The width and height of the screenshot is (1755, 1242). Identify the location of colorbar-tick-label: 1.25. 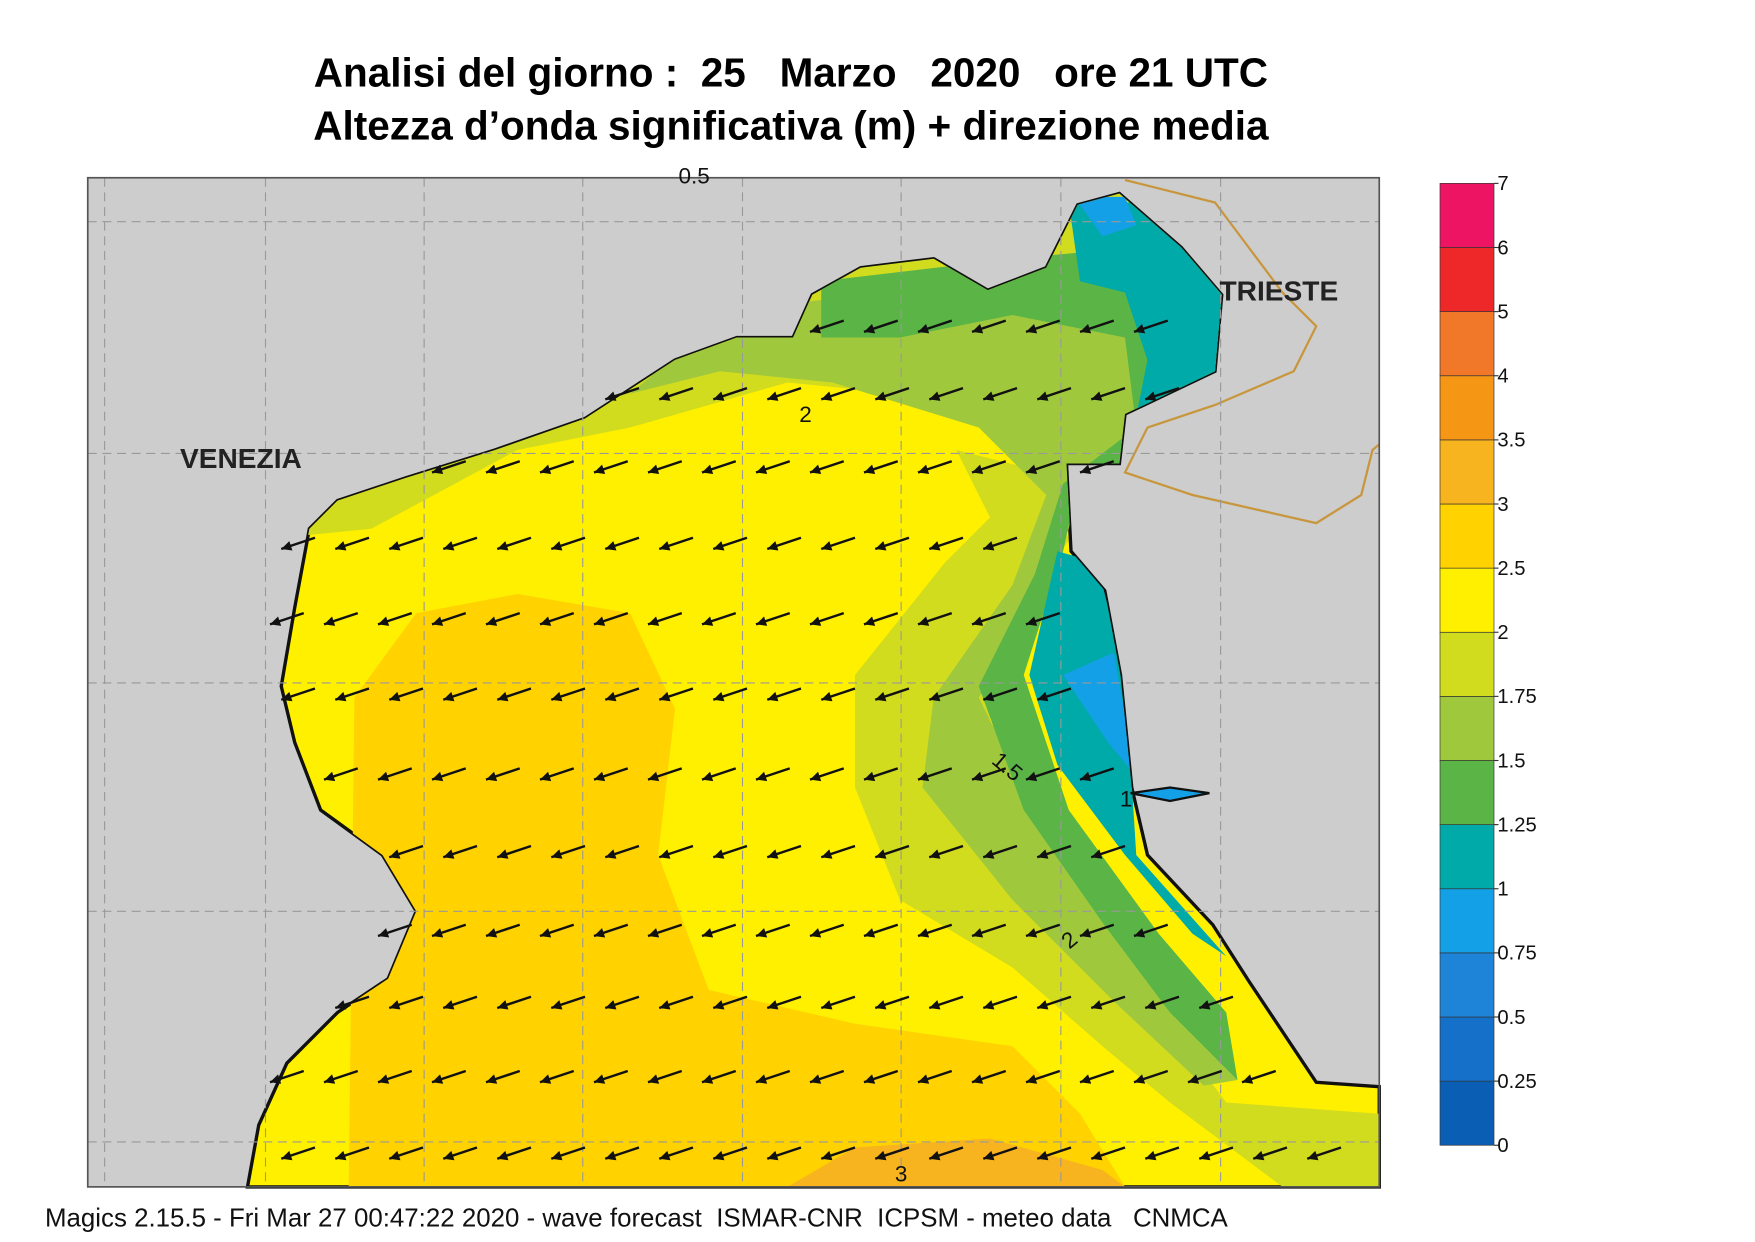
(1516, 825).